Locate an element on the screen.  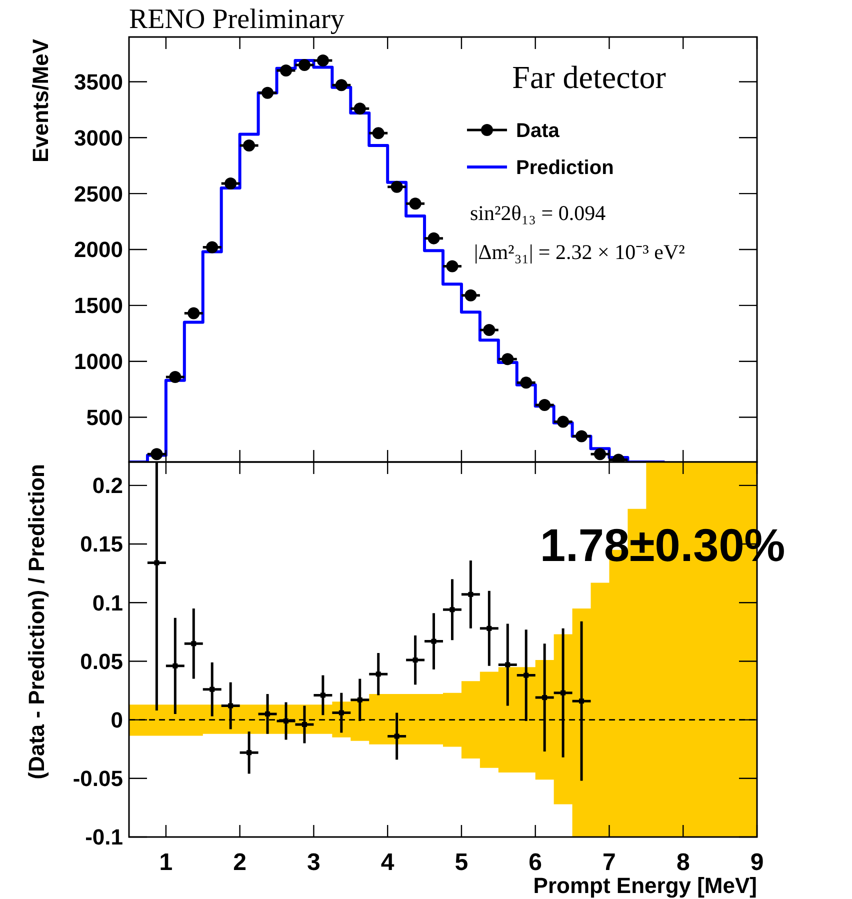
legend-label: Data is located at coordinates (538, 131).